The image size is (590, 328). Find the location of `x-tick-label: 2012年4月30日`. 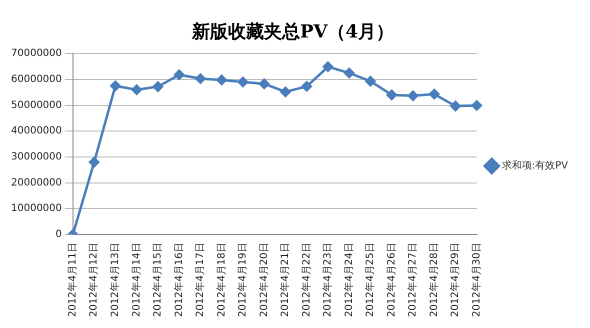

x-tick-label: 2012年4月30日 is located at coordinates (476, 280).